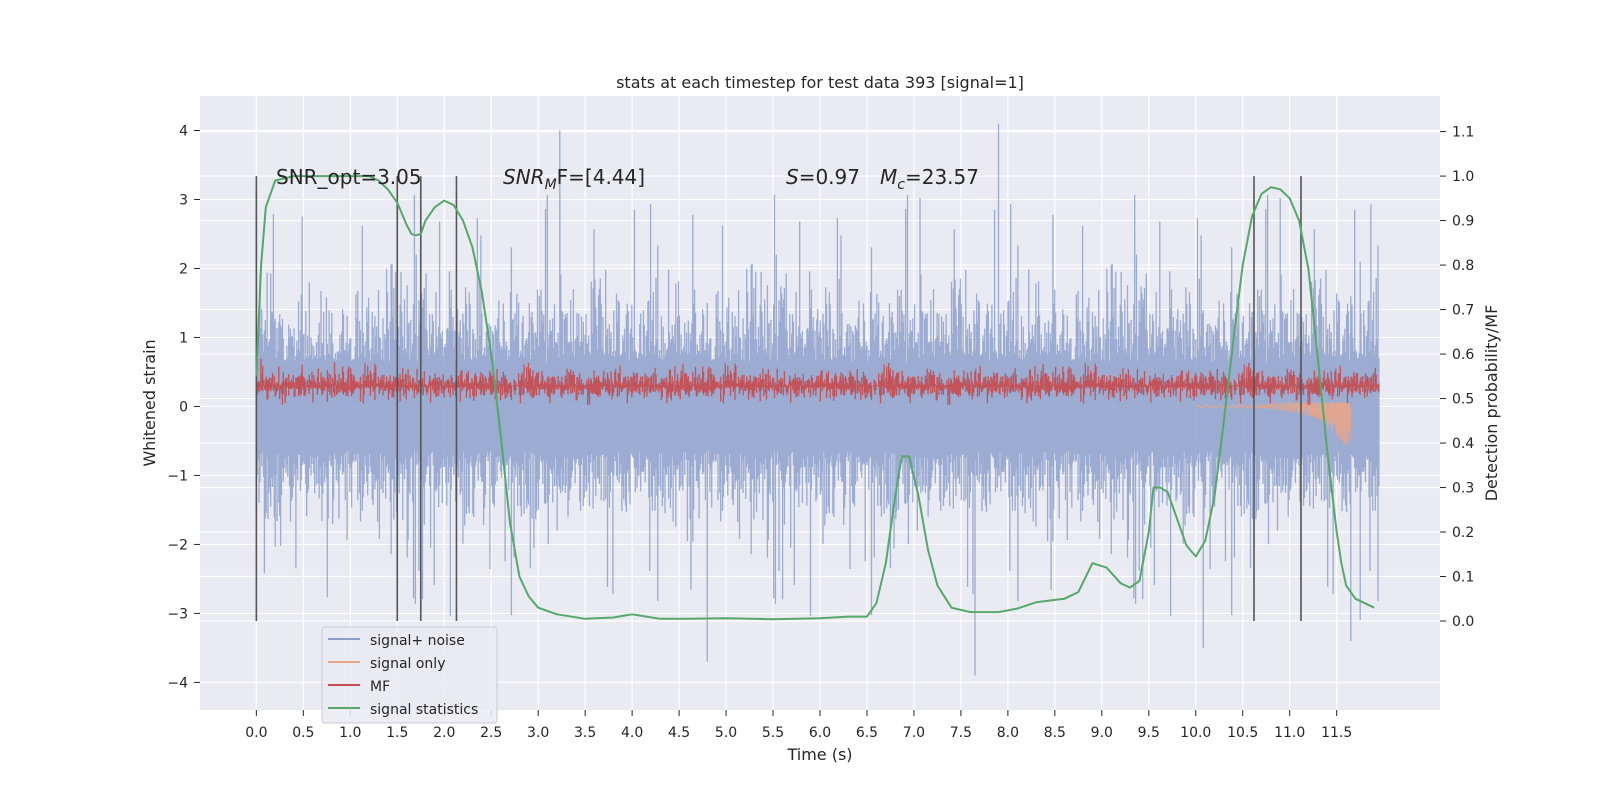  I want to click on y-left-tick-label: 0, so click(183, 407).